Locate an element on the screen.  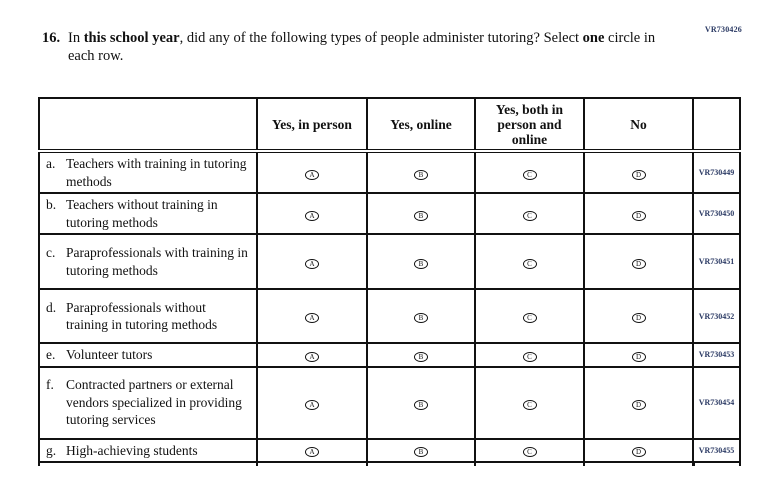
row-label: Volunteer tutors is located at coordinates (109, 354).